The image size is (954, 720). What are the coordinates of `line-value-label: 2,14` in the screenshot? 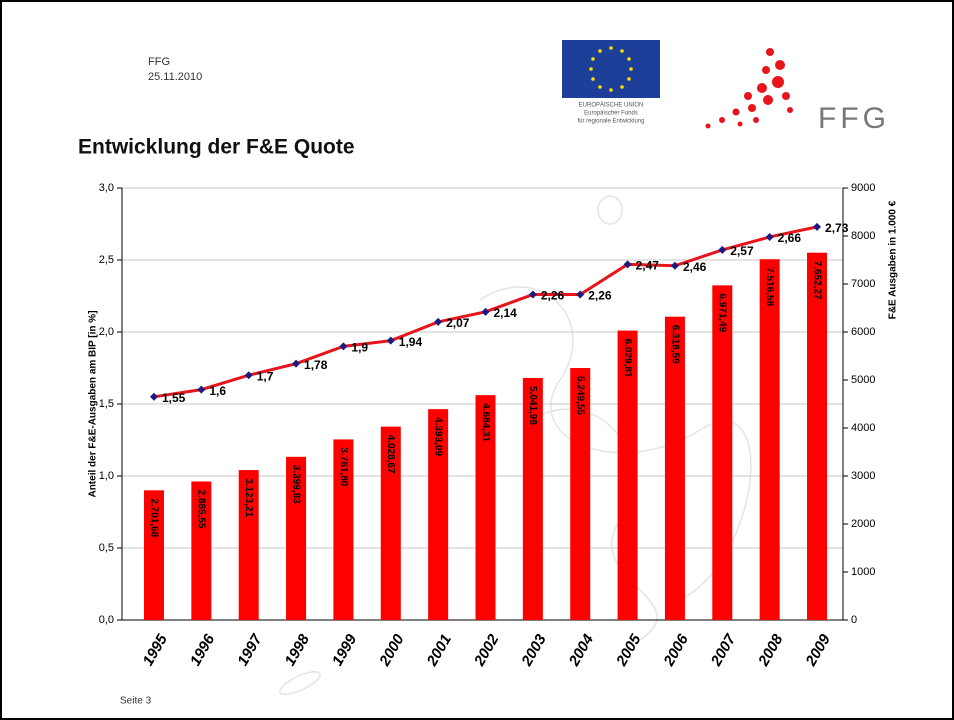 It's located at (506, 313).